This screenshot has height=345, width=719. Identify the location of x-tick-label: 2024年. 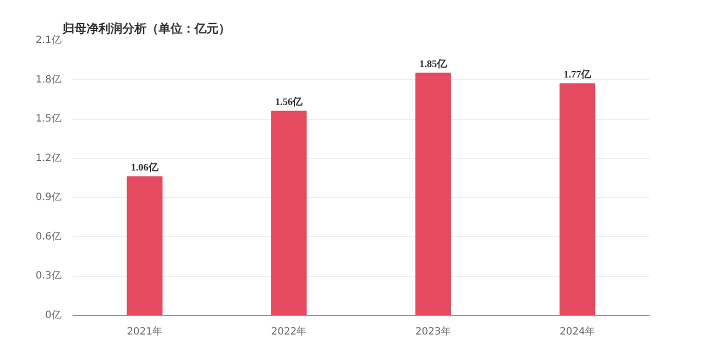
(578, 332).